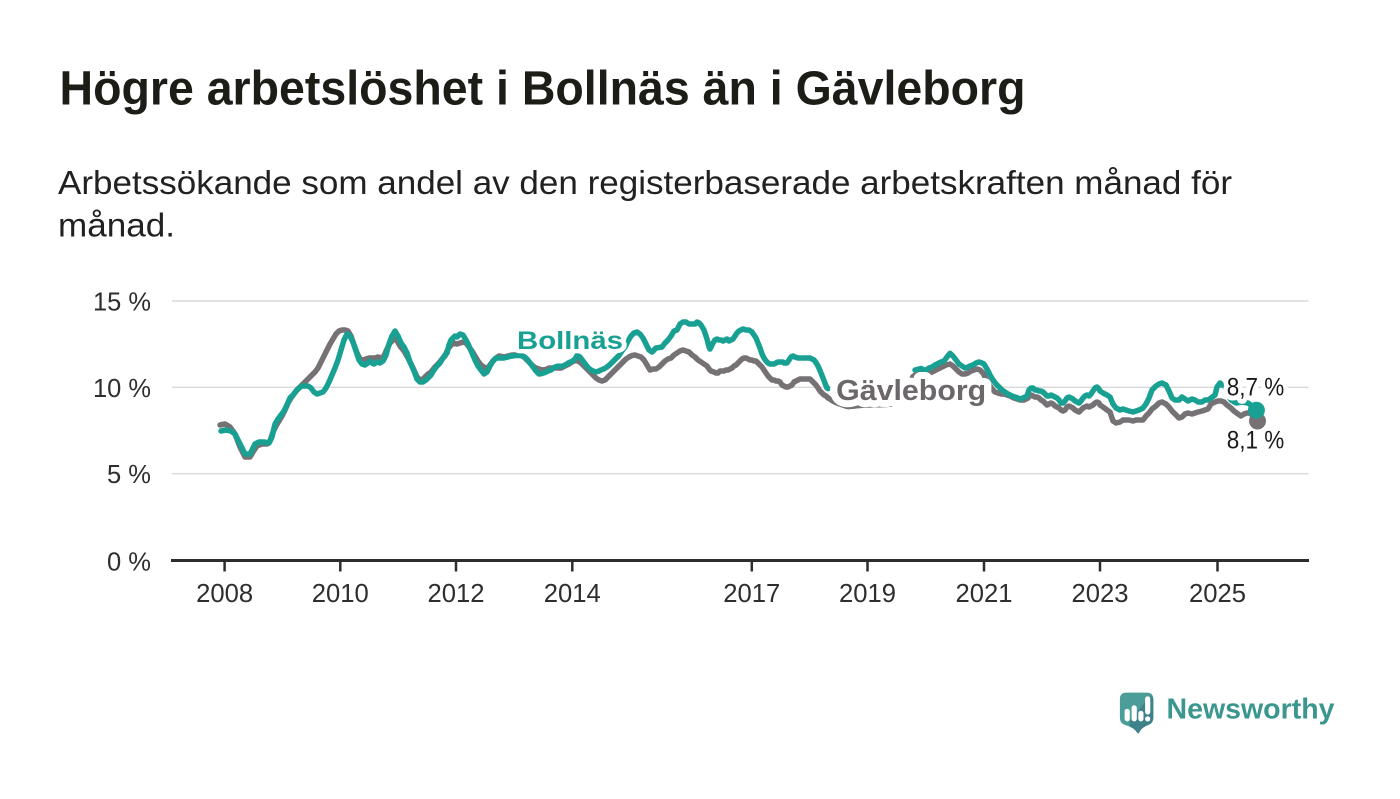 The height and width of the screenshot is (799, 1400). What do you see at coordinates (122, 388) in the screenshot?
I see `svg-text: 10 %` at bounding box center [122, 388].